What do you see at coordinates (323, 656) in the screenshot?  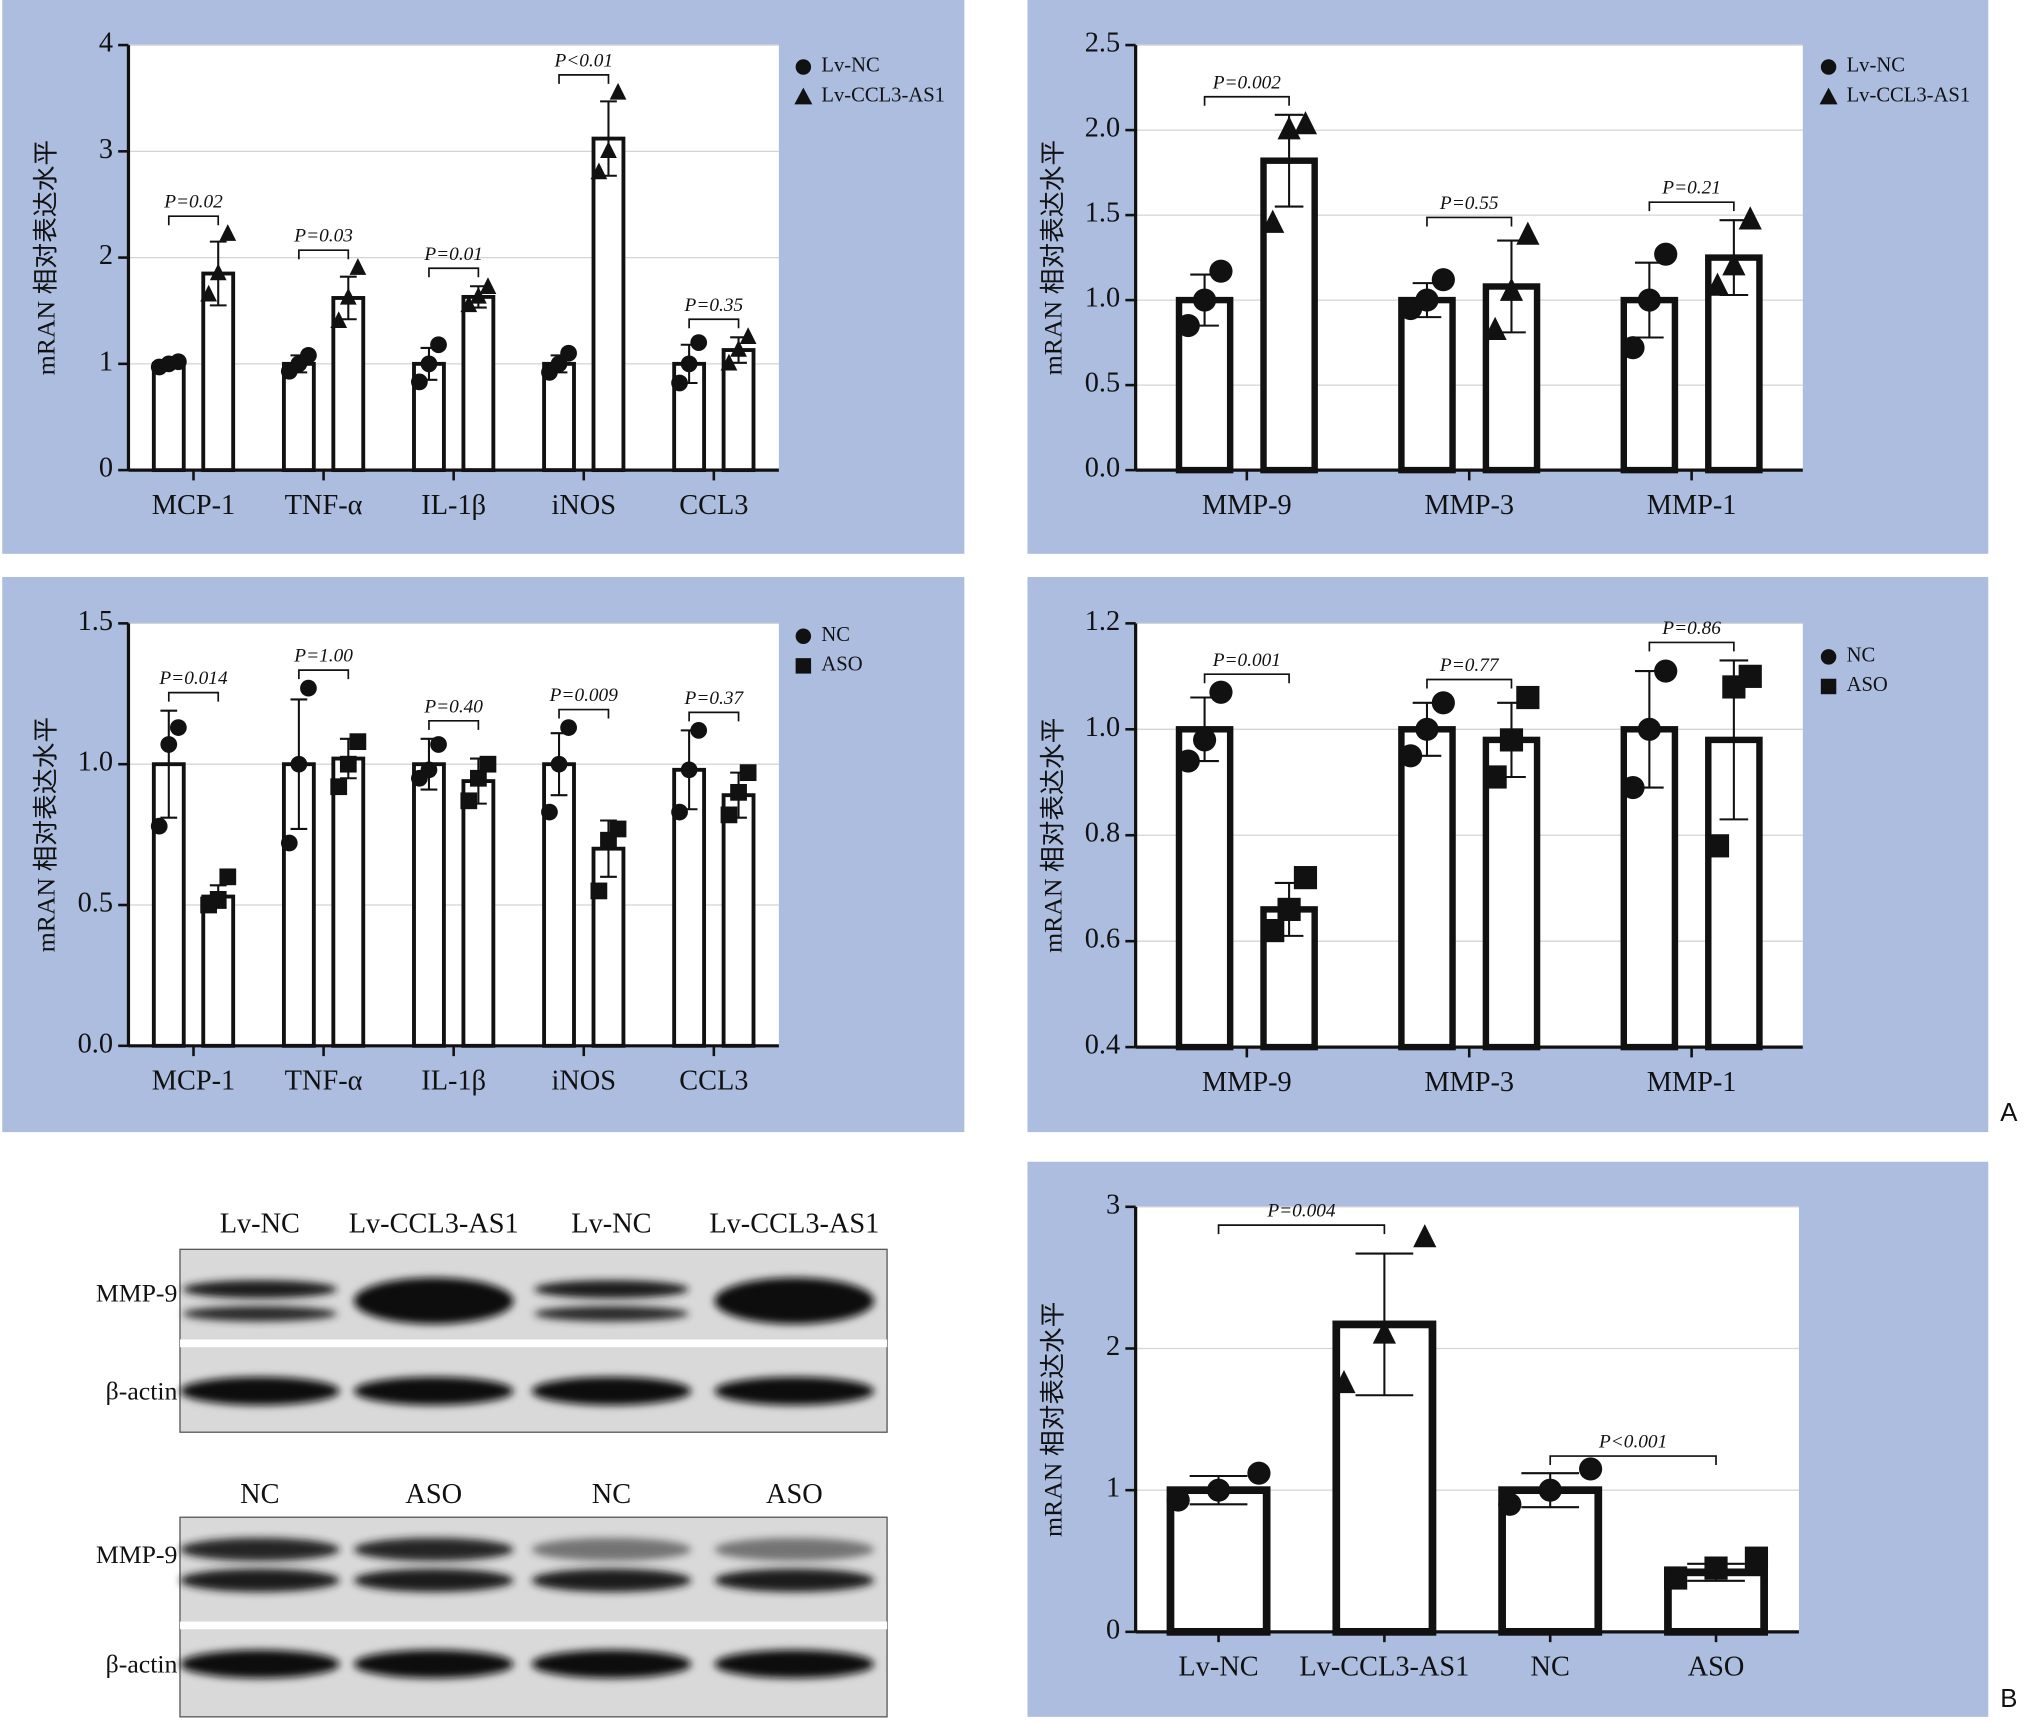 I see `p-value: P=1.00` at bounding box center [323, 656].